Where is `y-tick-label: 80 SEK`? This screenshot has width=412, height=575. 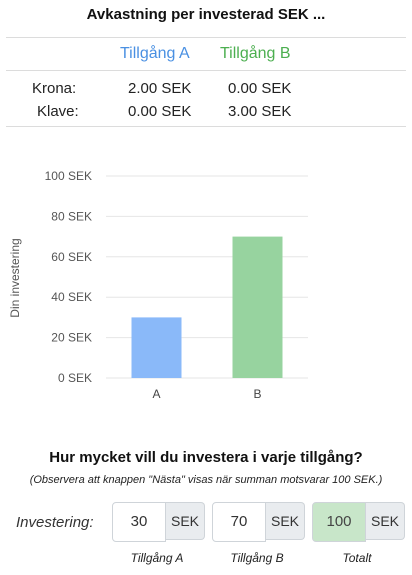 y-tick-label: 80 SEK is located at coordinates (71, 216).